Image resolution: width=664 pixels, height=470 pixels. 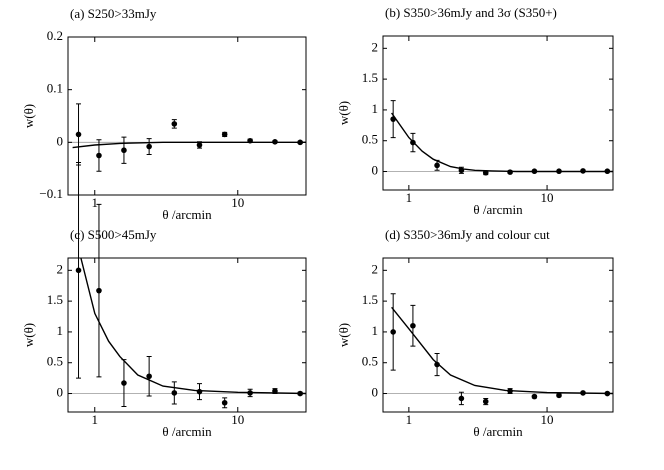 I want to click on y-tick-label: 0.1, so click(x=55, y=88).